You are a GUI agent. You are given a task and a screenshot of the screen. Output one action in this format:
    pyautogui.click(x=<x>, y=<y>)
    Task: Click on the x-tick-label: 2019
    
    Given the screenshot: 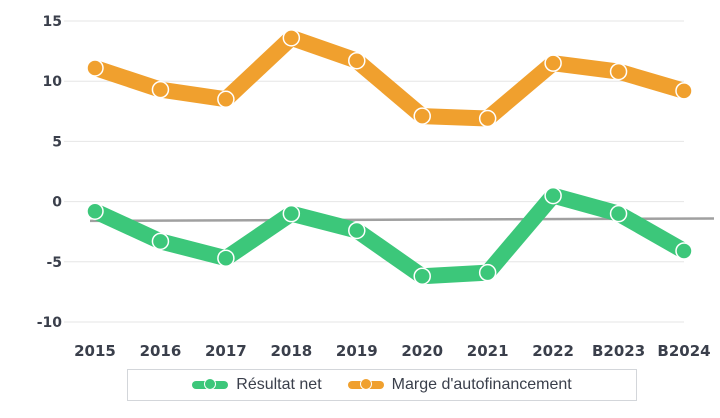 What is the action you would take?
    pyautogui.click(x=357, y=351)
    